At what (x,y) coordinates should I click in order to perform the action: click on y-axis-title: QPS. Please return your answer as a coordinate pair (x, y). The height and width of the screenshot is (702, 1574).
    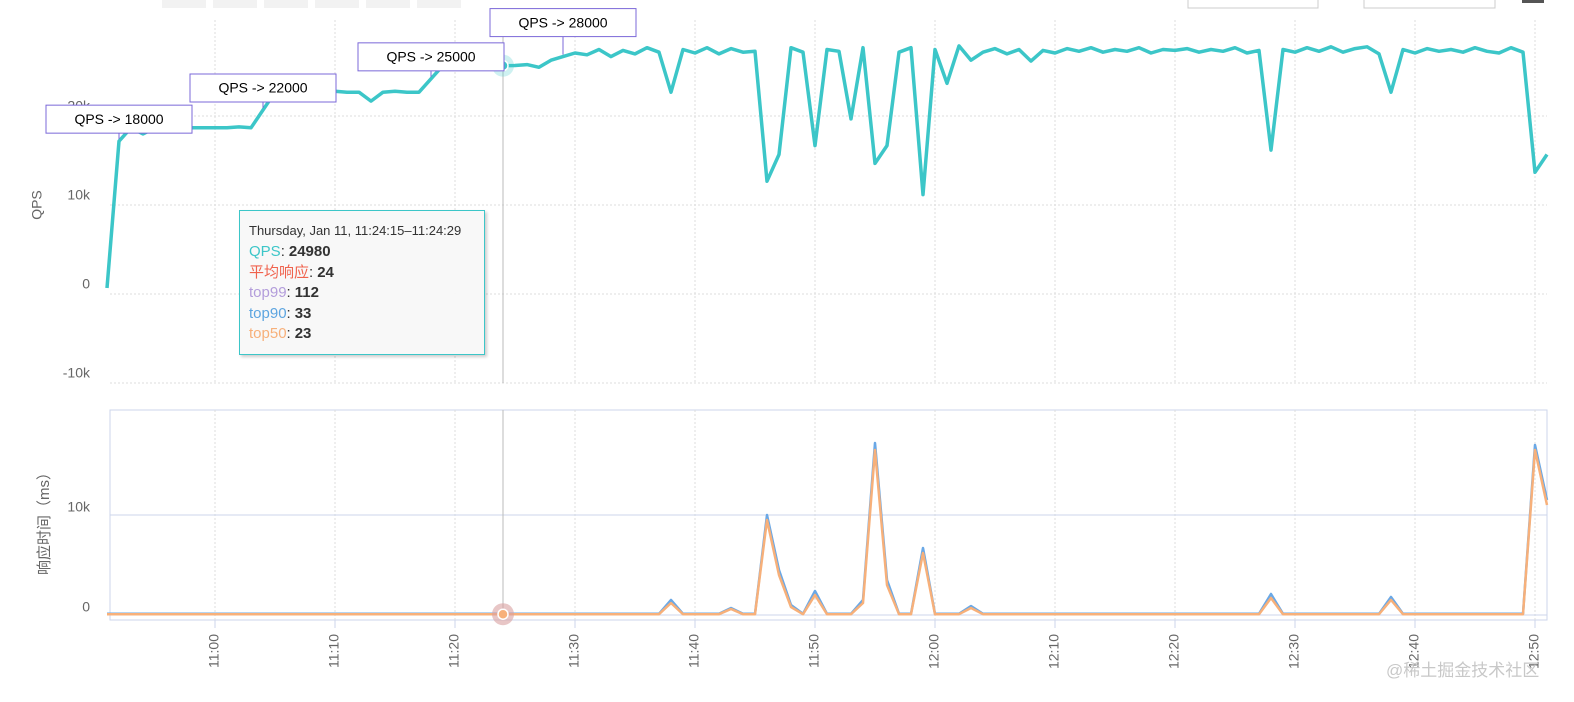
    Looking at the image, I should click on (37, 205).